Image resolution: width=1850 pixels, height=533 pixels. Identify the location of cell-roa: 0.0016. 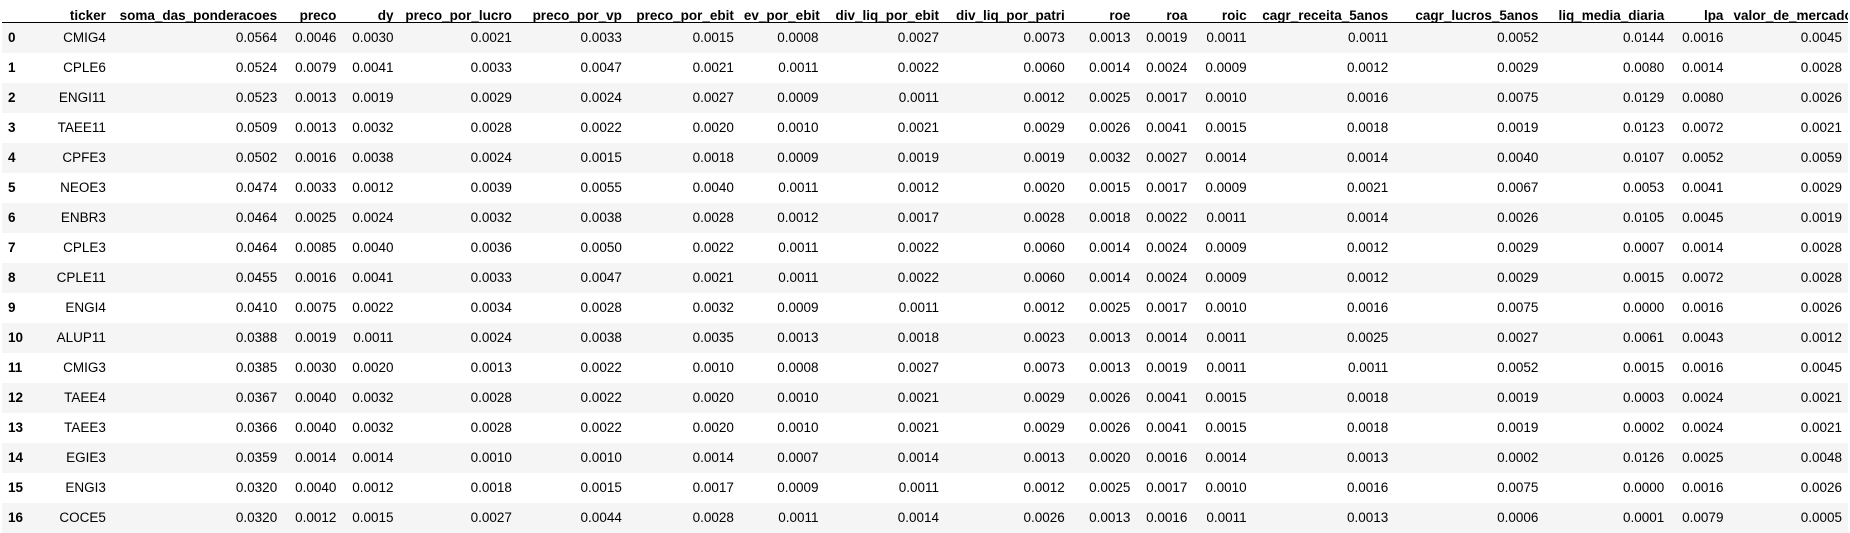
(1167, 517).